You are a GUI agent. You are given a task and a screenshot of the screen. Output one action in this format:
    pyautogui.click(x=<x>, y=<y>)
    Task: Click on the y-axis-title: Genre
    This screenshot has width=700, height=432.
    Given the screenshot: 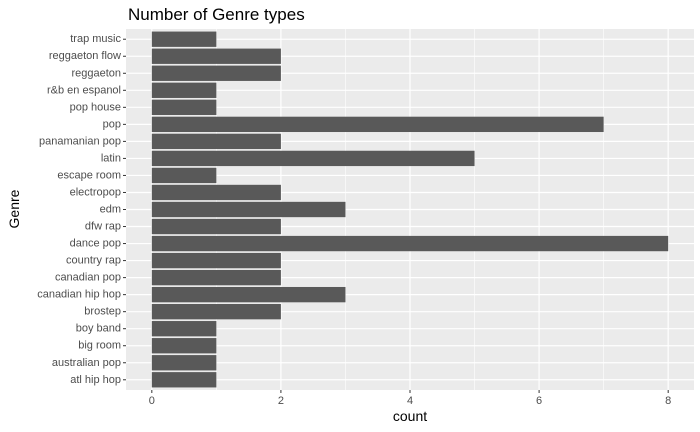 What is the action you would take?
    pyautogui.click(x=14, y=208)
    